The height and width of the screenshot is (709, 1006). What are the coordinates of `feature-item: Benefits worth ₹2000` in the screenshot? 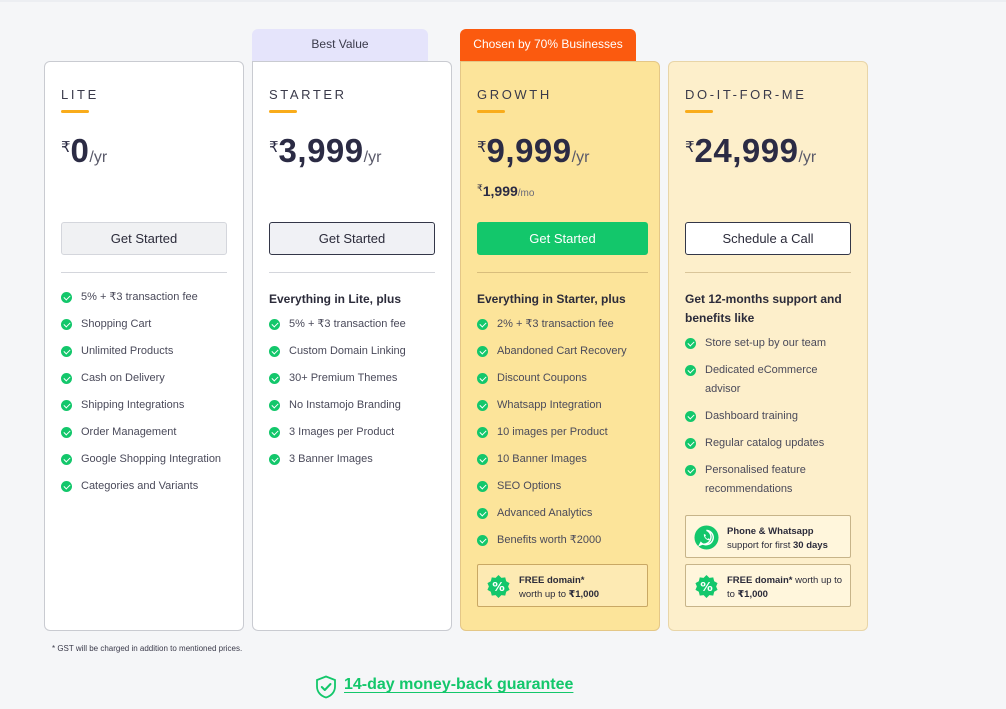 It's located at (564, 540).